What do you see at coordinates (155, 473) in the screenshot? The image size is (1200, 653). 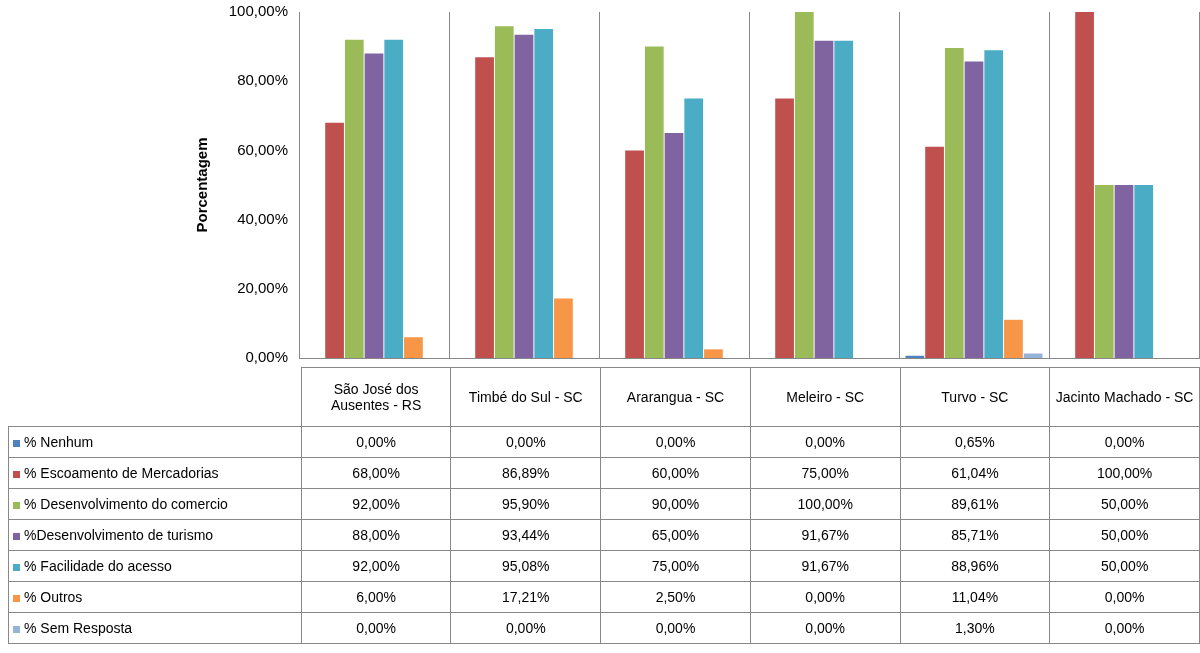 I see `legend-label: % Escoamento de Mercadorias` at bounding box center [155, 473].